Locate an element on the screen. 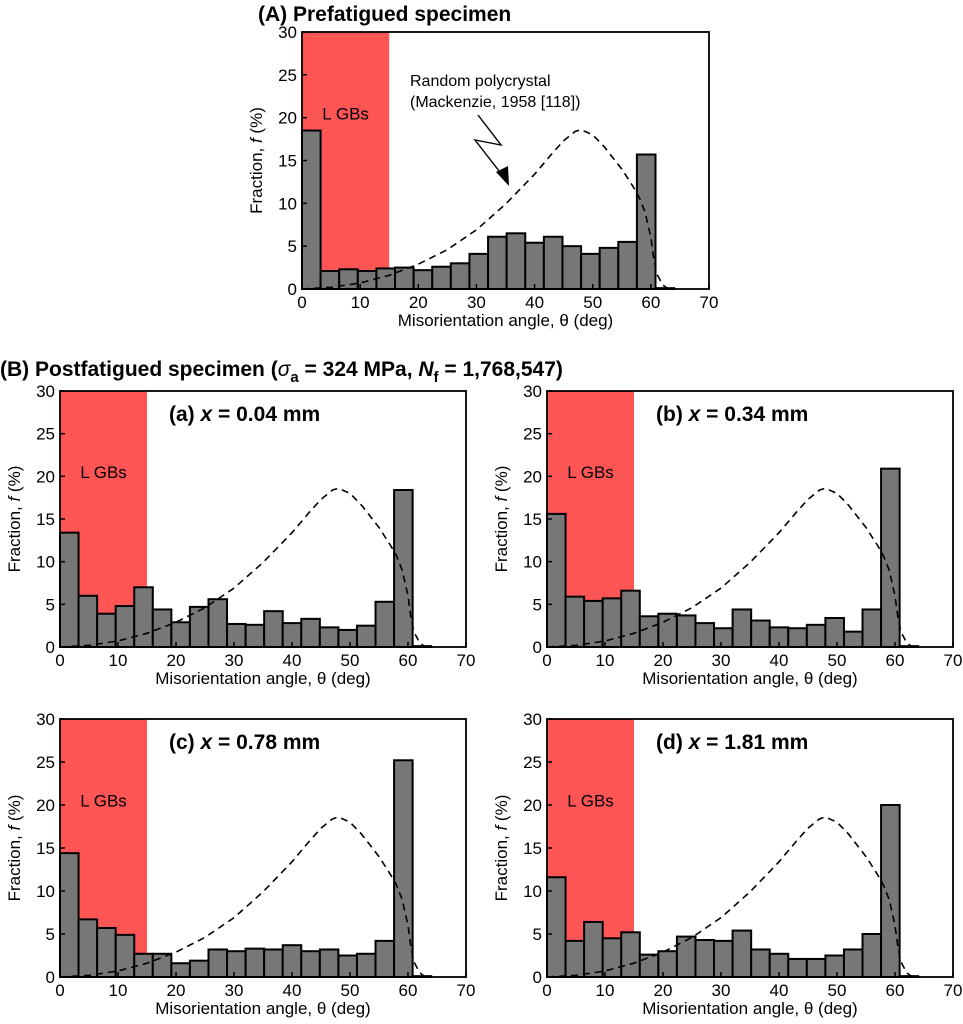 The width and height of the screenshot is (963, 1024). y-tick-label: 20 is located at coordinates (532, 805).